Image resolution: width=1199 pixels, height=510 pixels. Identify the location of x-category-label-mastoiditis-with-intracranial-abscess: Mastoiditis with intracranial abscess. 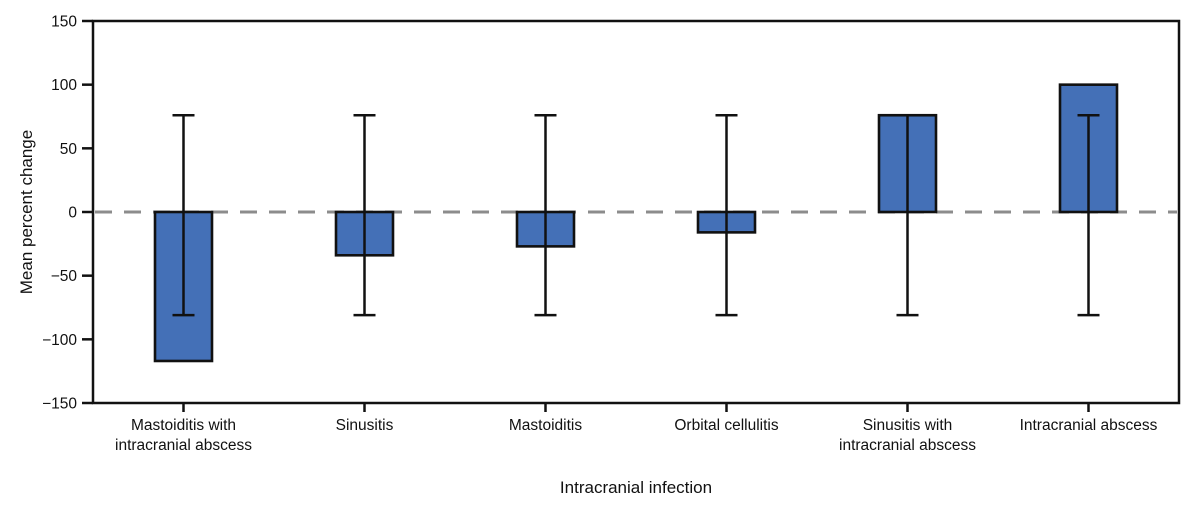
(183, 435).